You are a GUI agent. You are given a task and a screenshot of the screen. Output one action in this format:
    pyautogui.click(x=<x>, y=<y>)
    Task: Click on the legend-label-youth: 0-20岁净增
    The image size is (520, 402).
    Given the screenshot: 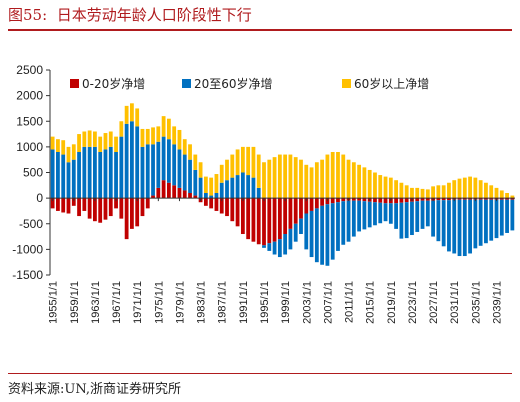 What is the action you would take?
    pyautogui.click(x=113, y=83)
    